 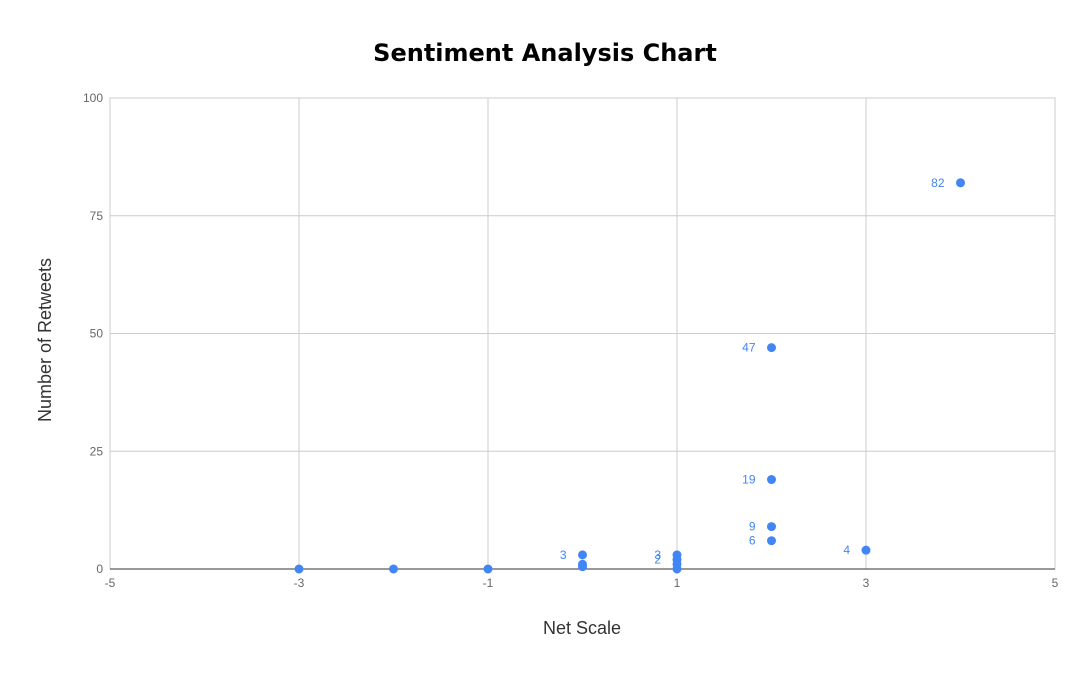 What do you see at coordinates (582, 583) in the screenshot?
I see `x-axis-ticks: -5 -3 -1 1 3 5` at bounding box center [582, 583].